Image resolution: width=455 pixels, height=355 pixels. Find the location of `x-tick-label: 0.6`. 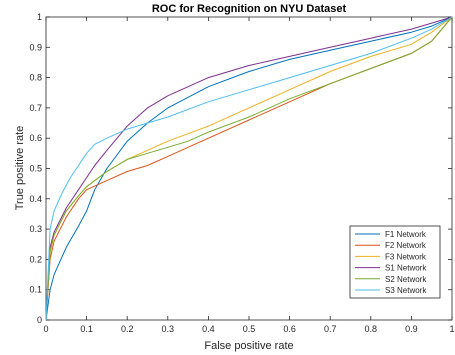

x-tick-label: 0.6 is located at coordinates (289, 329).